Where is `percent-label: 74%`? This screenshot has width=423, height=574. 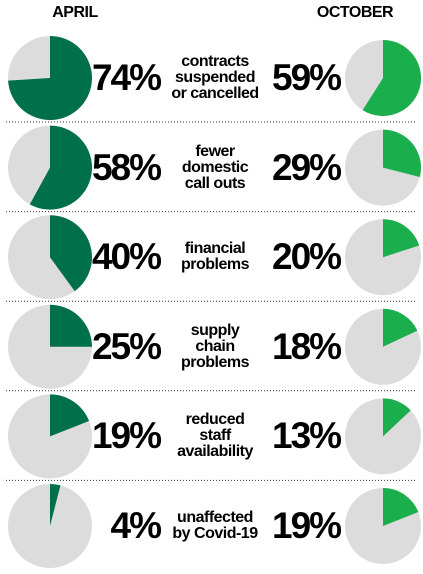
percent-label: 74% is located at coordinates (126, 77).